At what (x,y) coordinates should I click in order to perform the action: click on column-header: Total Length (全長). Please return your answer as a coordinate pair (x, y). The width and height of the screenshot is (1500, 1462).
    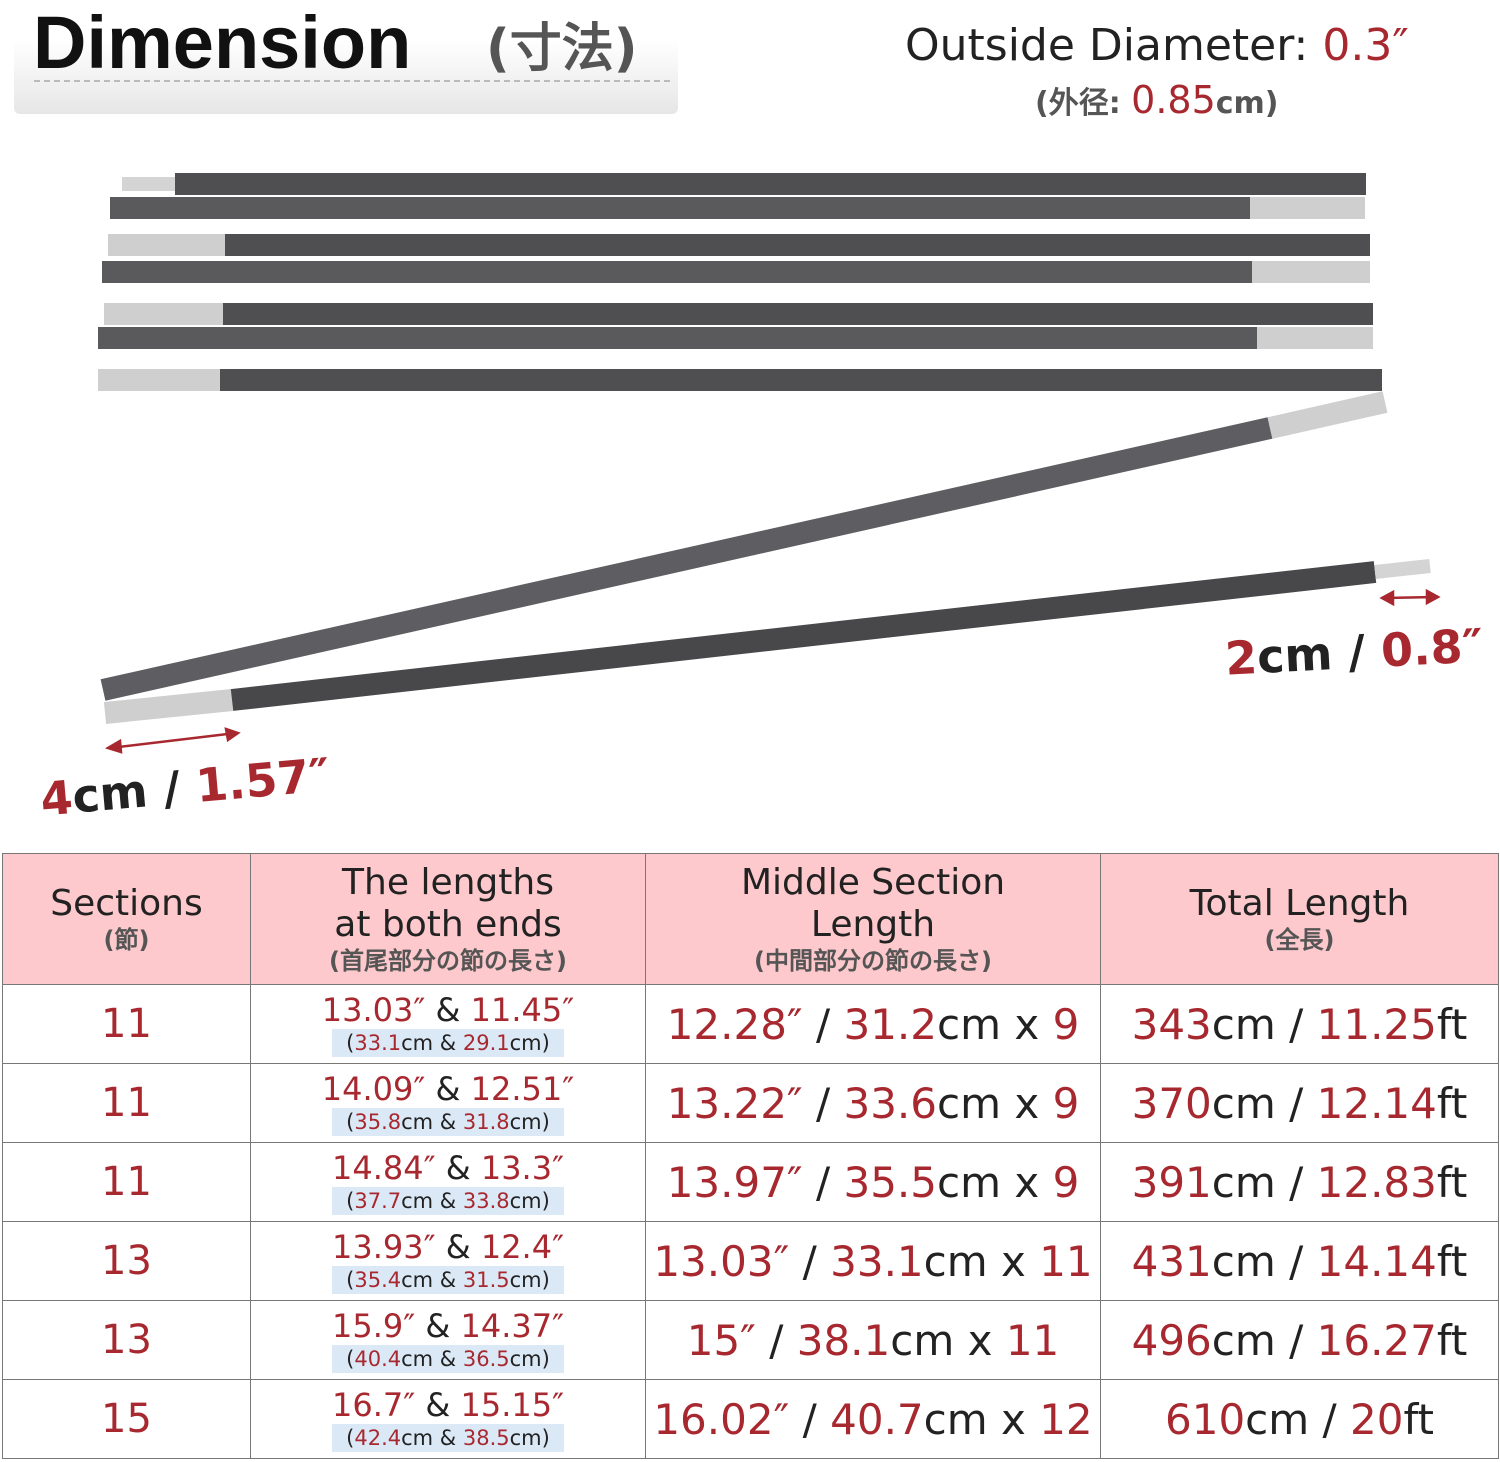
    Looking at the image, I should click on (1299, 919).